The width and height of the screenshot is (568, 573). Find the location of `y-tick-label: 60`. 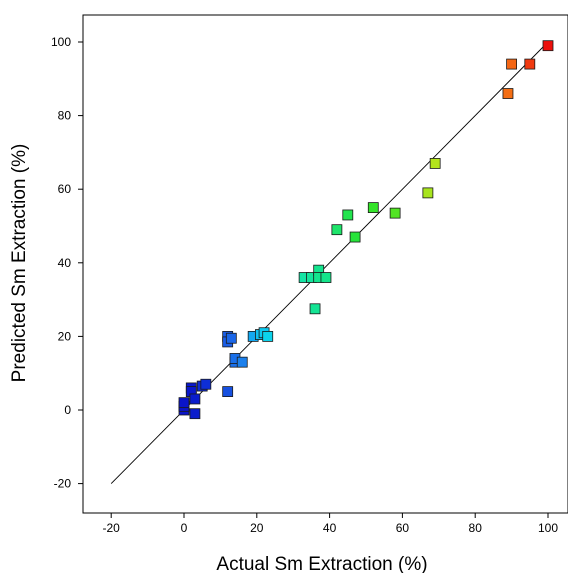

y-tick-label: 60 is located at coordinates (65, 189).